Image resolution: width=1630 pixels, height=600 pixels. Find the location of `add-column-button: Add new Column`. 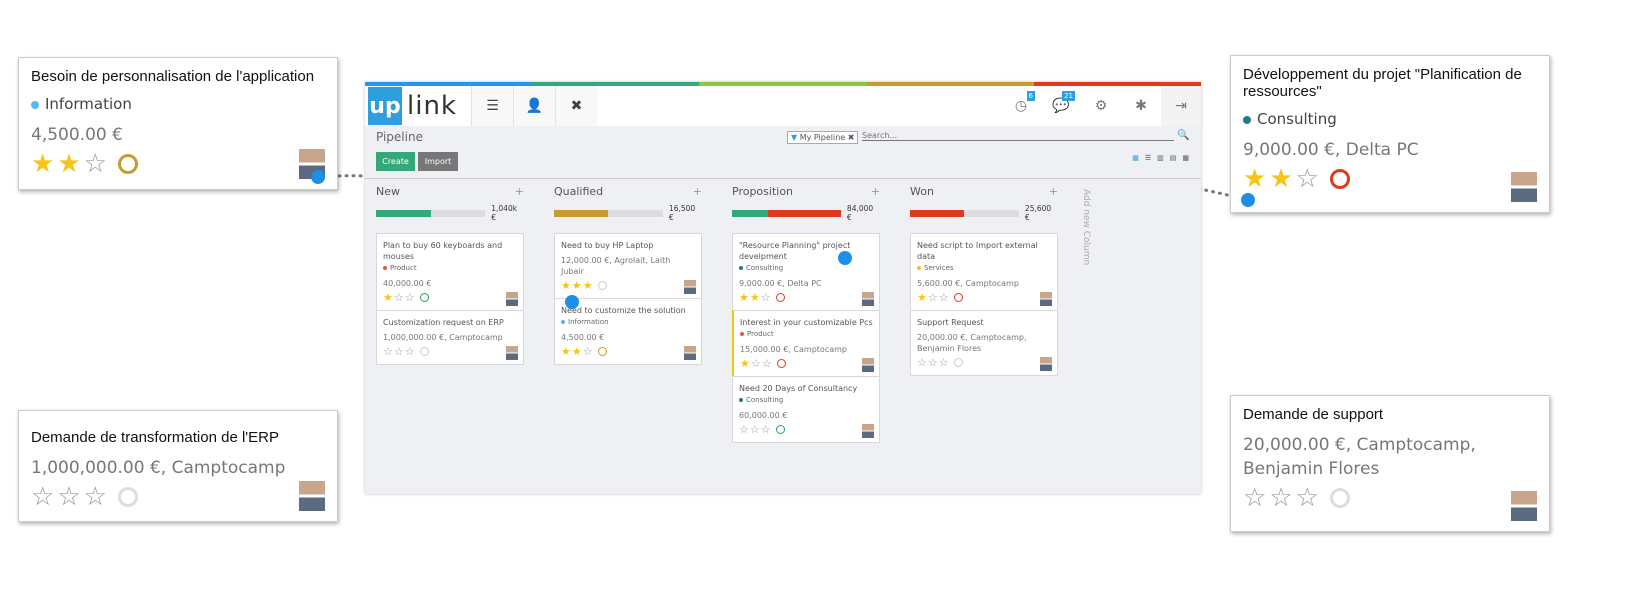

add-column-button: Add new Column is located at coordinates (1086, 227).